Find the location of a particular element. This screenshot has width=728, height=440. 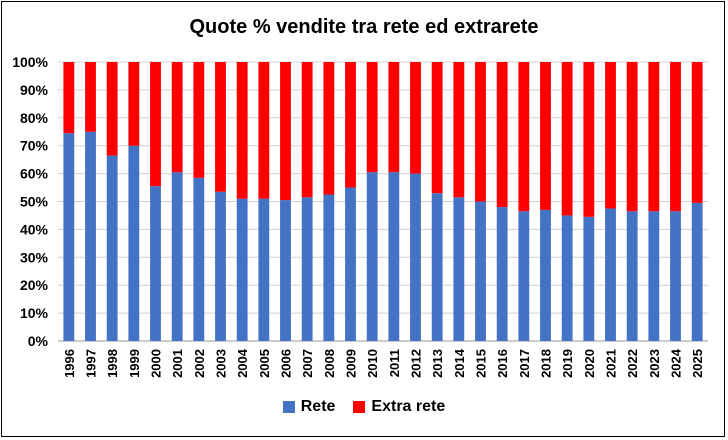

x-tick-label: 2003 is located at coordinates (221, 363).